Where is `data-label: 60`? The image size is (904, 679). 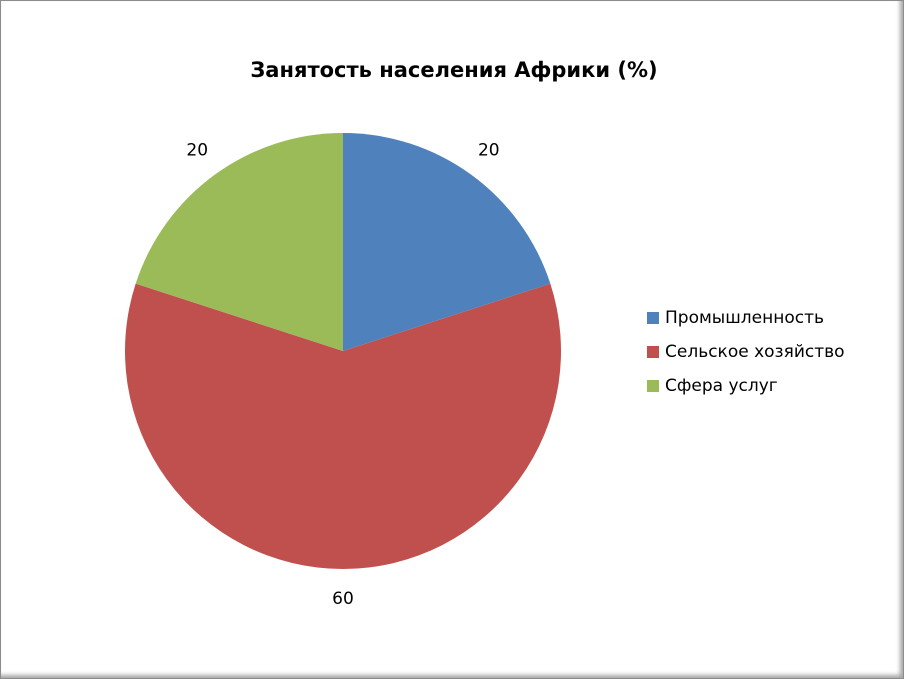 data-label: 60 is located at coordinates (343, 599).